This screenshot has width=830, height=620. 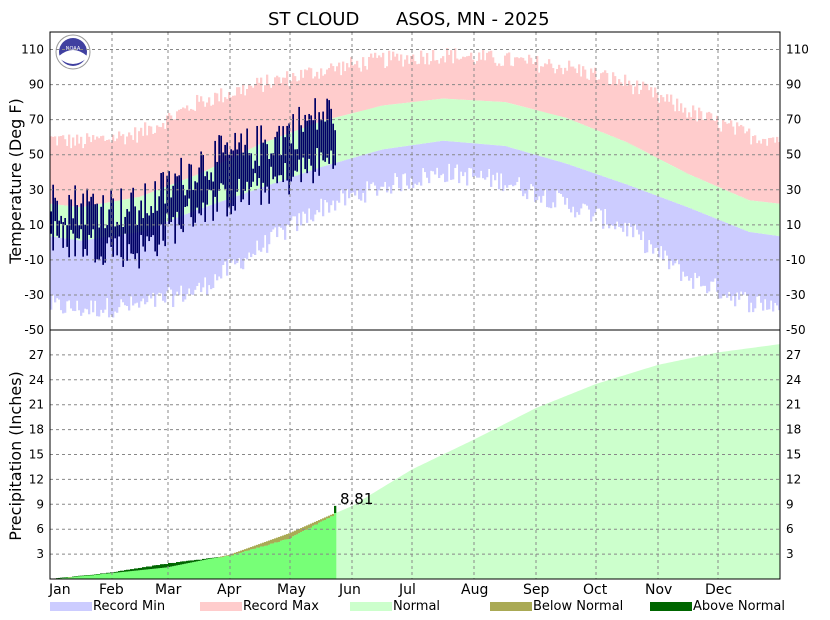 I want to click on temp-tick-right: 30, so click(x=793, y=190).